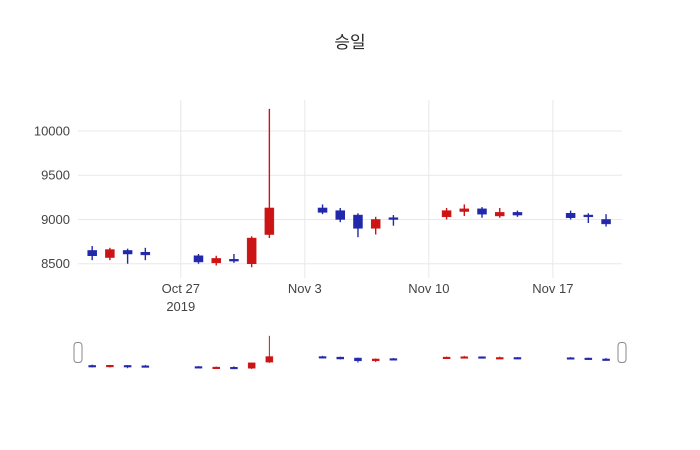 The width and height of the screenshot is (700, 450). I want to click on y-tick-label: 9500, so click(55, 175).